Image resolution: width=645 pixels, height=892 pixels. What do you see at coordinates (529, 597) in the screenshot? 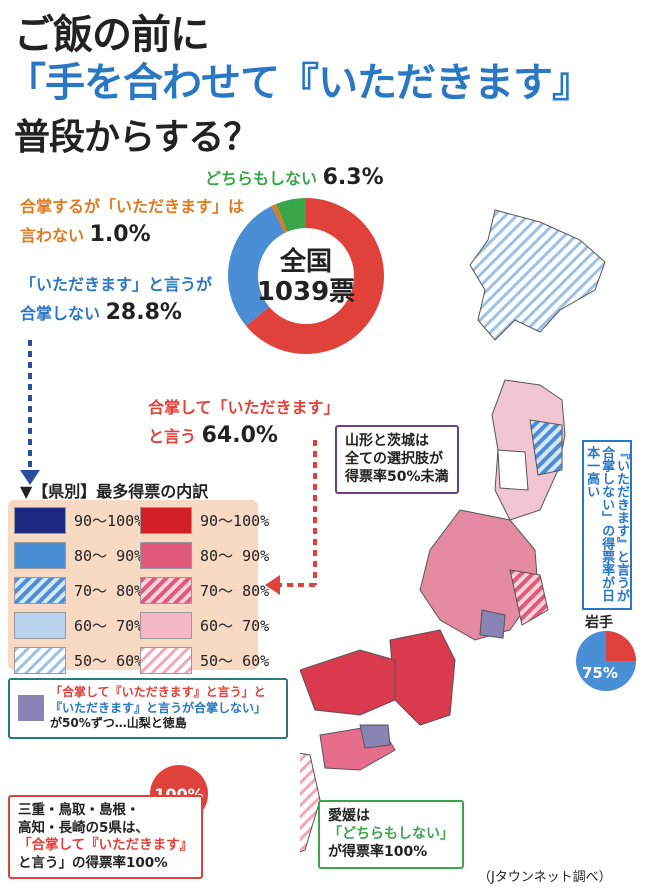
I see `map-kanto` at bounding box center [529, 597].